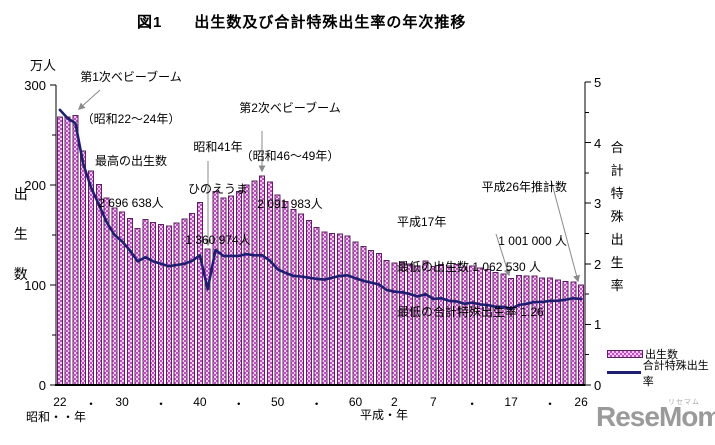 The height and width of the screenshot is (445, 715). I want to click on bar-1960, so click(161, 304).